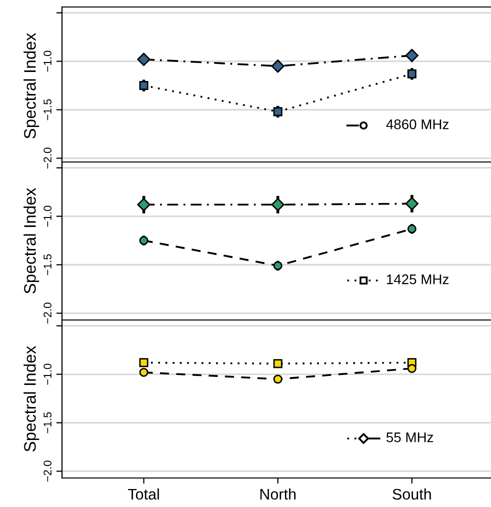  Describe the element at coordinates (410, 437) in the screenshot. I see `annotation: 55 MHz` at that location.